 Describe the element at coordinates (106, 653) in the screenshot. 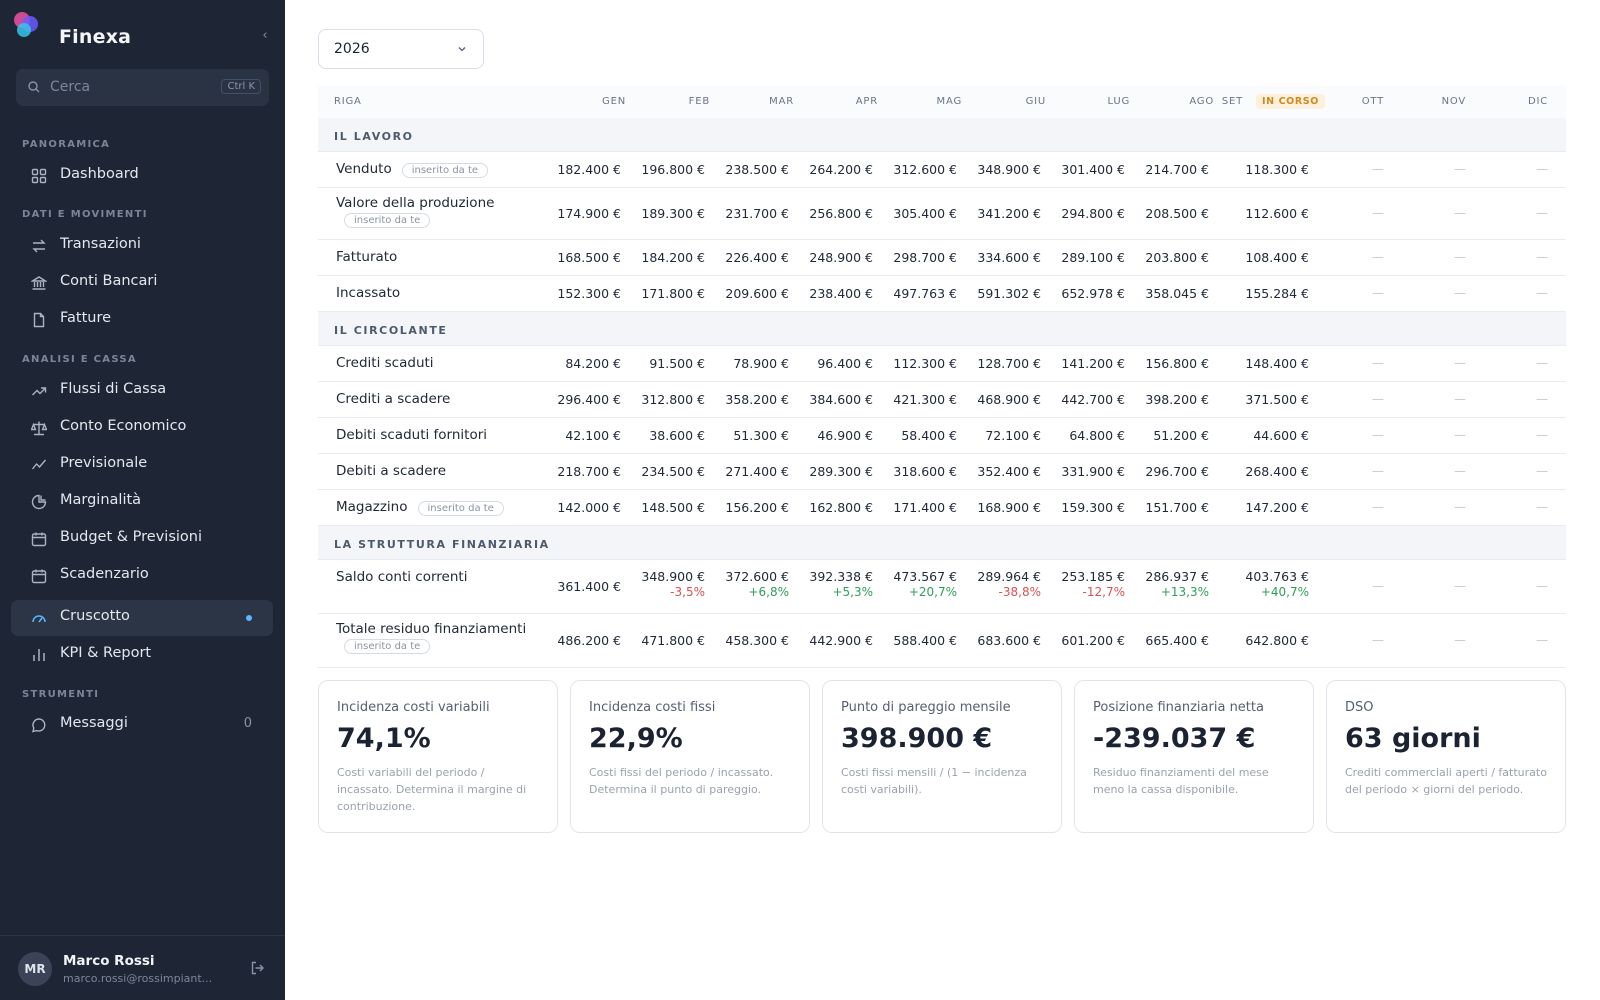

I see `sidebar-item-label: KPI & Report` at that location.